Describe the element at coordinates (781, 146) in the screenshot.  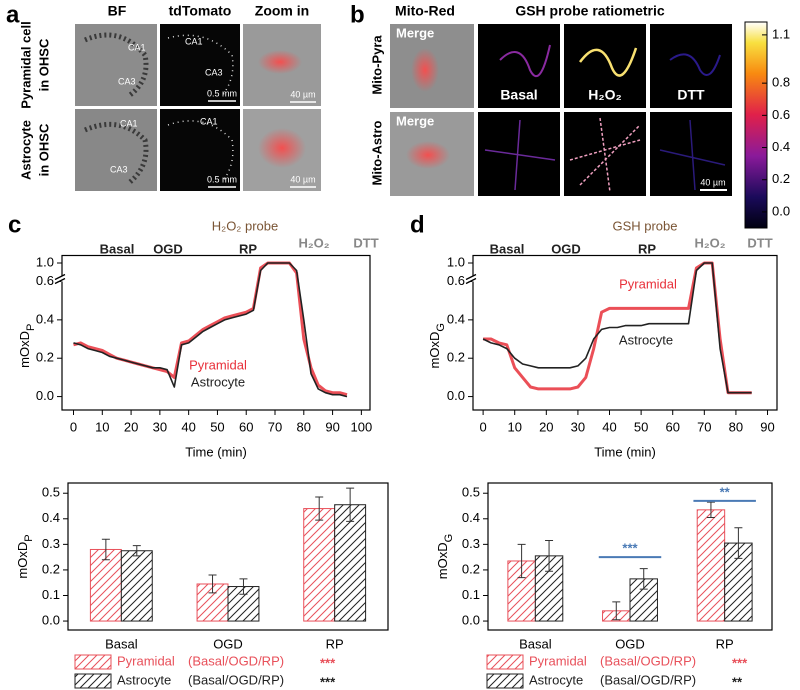
I see `colorbar-tick-label: 0.4` at that location.